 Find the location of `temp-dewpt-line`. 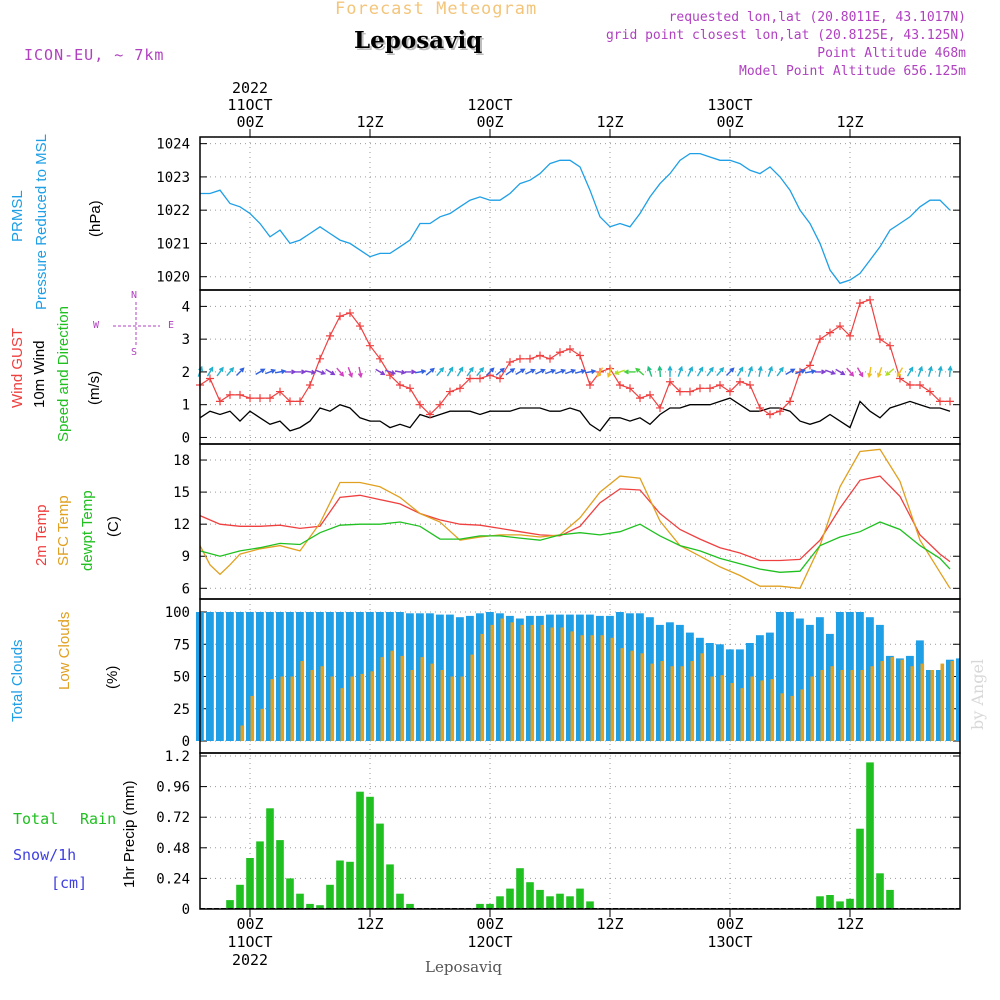

temp-dewpt-line is located at coordinates (575, 547).